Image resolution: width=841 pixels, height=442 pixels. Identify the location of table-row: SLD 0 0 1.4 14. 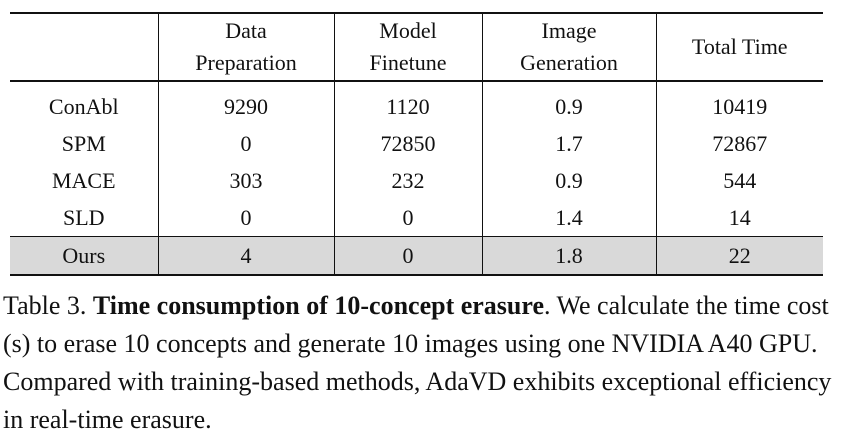
(416, 218).